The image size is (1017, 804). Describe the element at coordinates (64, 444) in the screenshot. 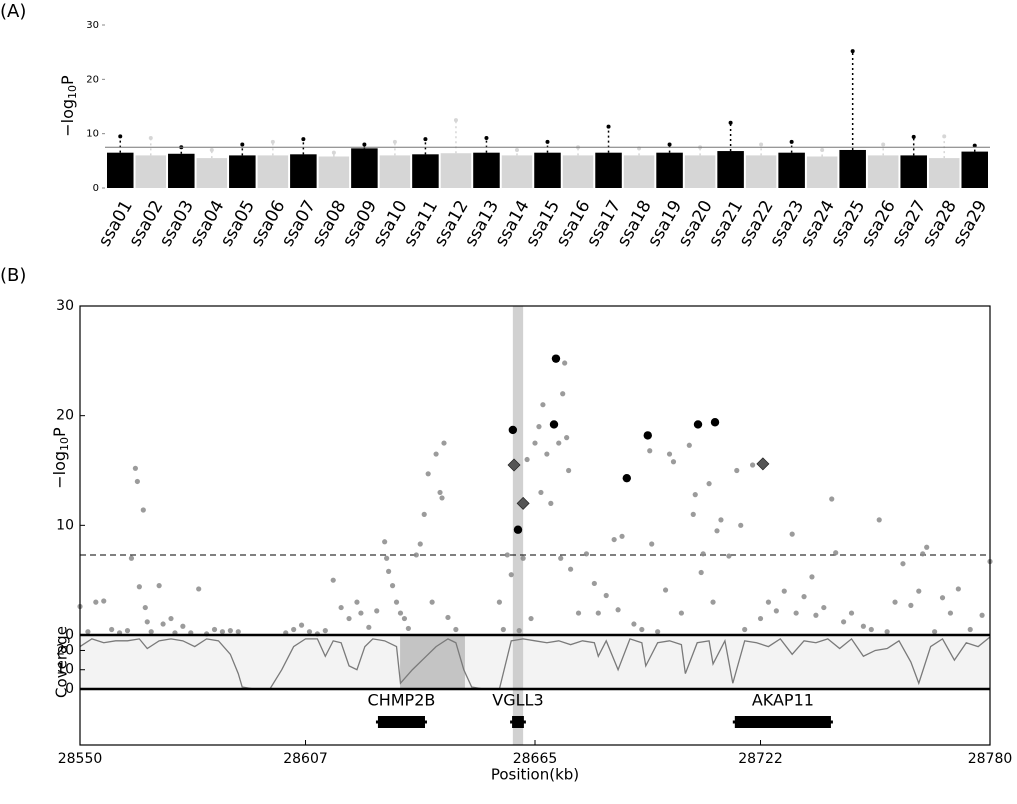

I see `y-label-subscript: 10` at that location.